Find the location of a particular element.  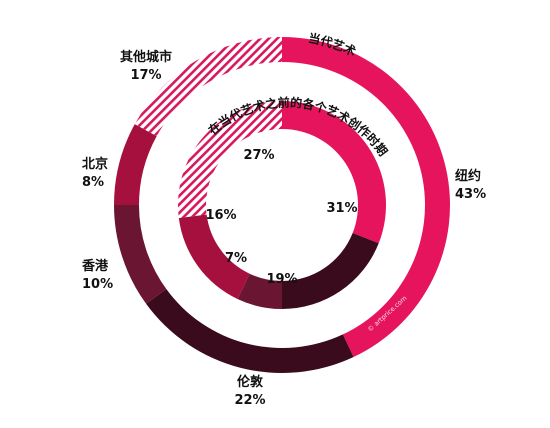

inner-slice-other-cities is located at coordinates (230, 160).